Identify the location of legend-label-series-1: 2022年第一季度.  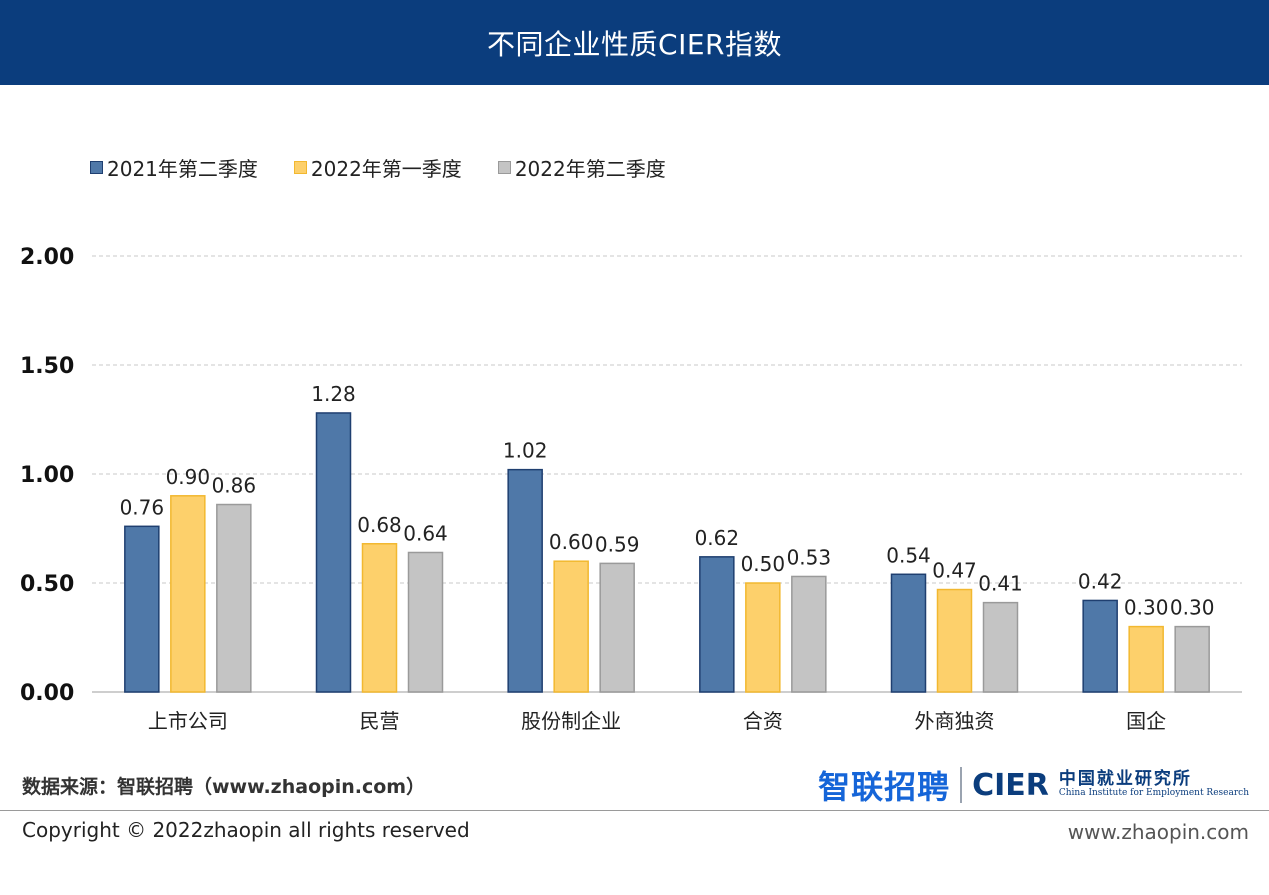
(386, 168).